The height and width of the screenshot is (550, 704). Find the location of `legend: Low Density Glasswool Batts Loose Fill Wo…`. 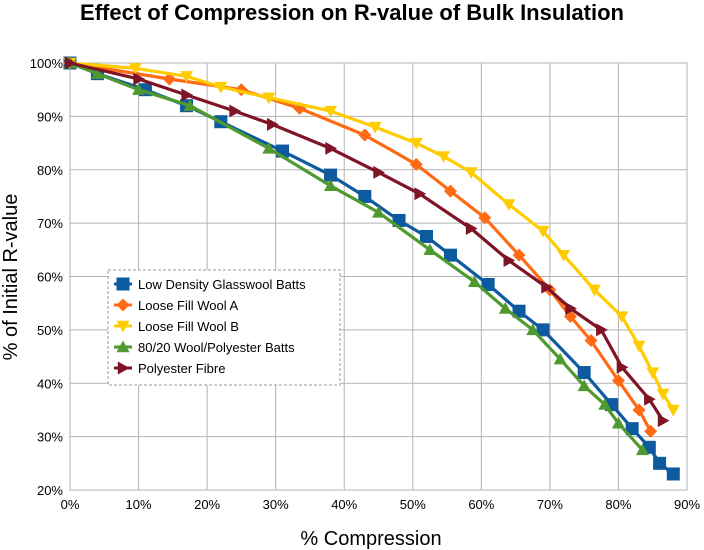

legend: Low Density Glasswool Batts Loose Fill Wo… is located at coordinates (224, 327).